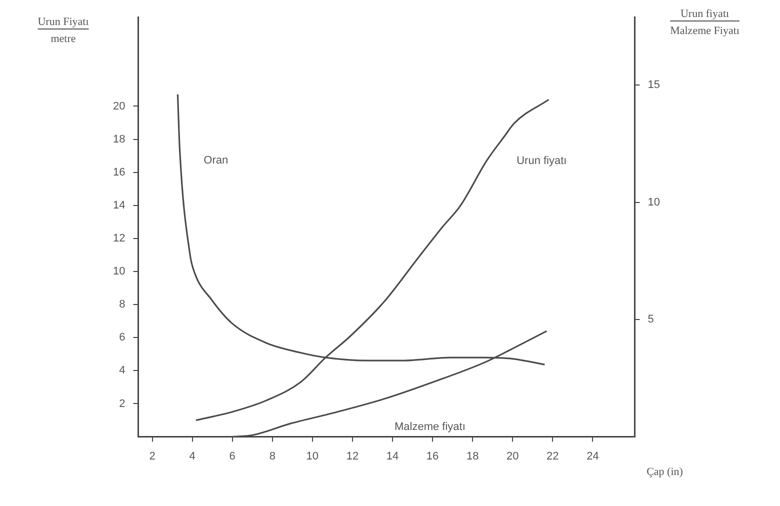 The image size is (780, 506). Describe the element at coordinates (665, 472) in the screenshot. I see `x-axis-title: Çap (in)` at that location.